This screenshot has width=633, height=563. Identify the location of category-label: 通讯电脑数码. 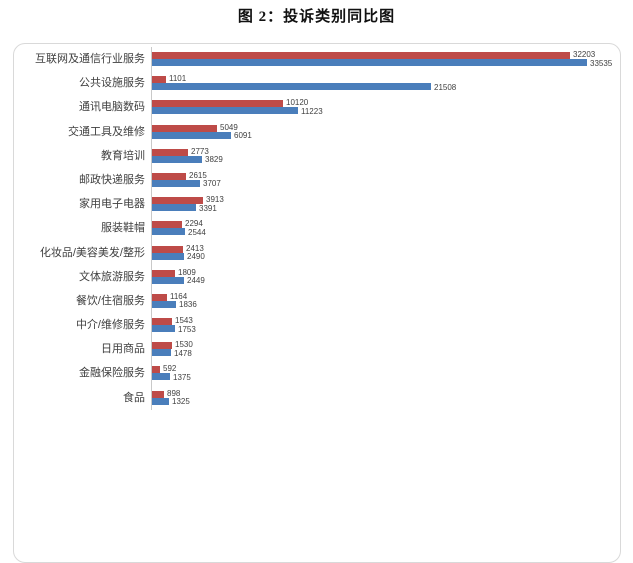
(112, 107).